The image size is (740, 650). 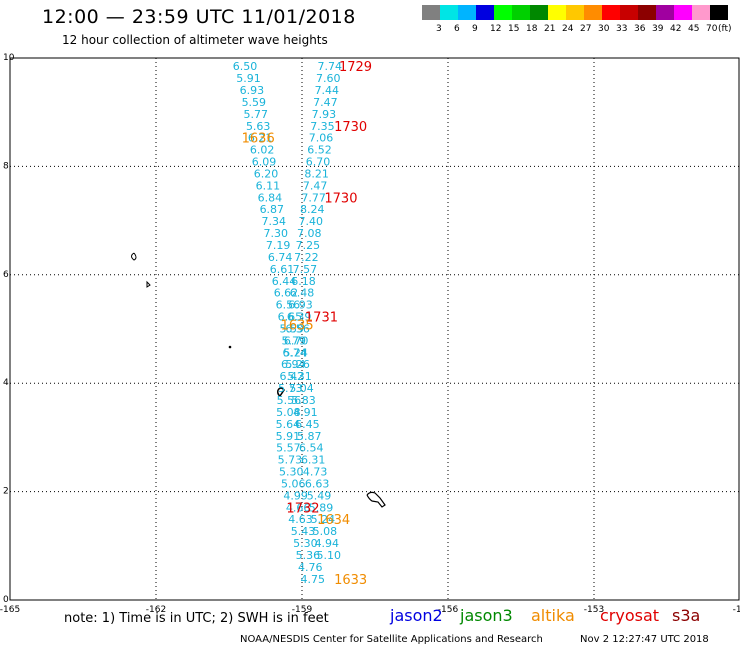 I want to click on pass-time-label: 1732, so click(x=302, y=508).